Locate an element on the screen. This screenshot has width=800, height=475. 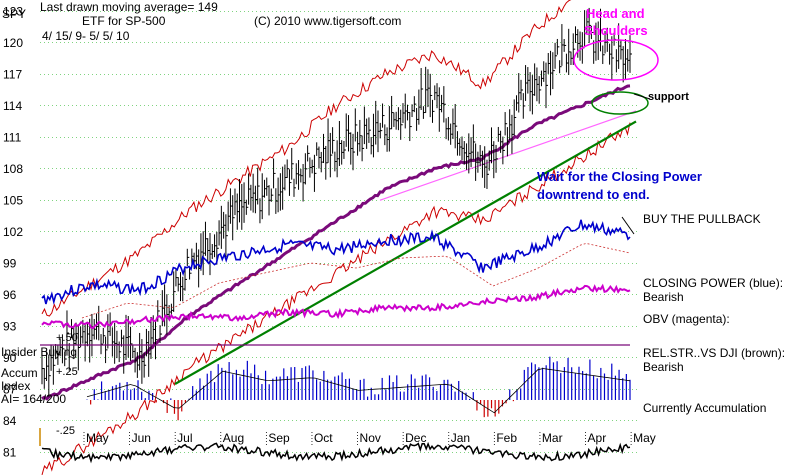
insider-label: Insider Buying is located at coordinates (39, 352).